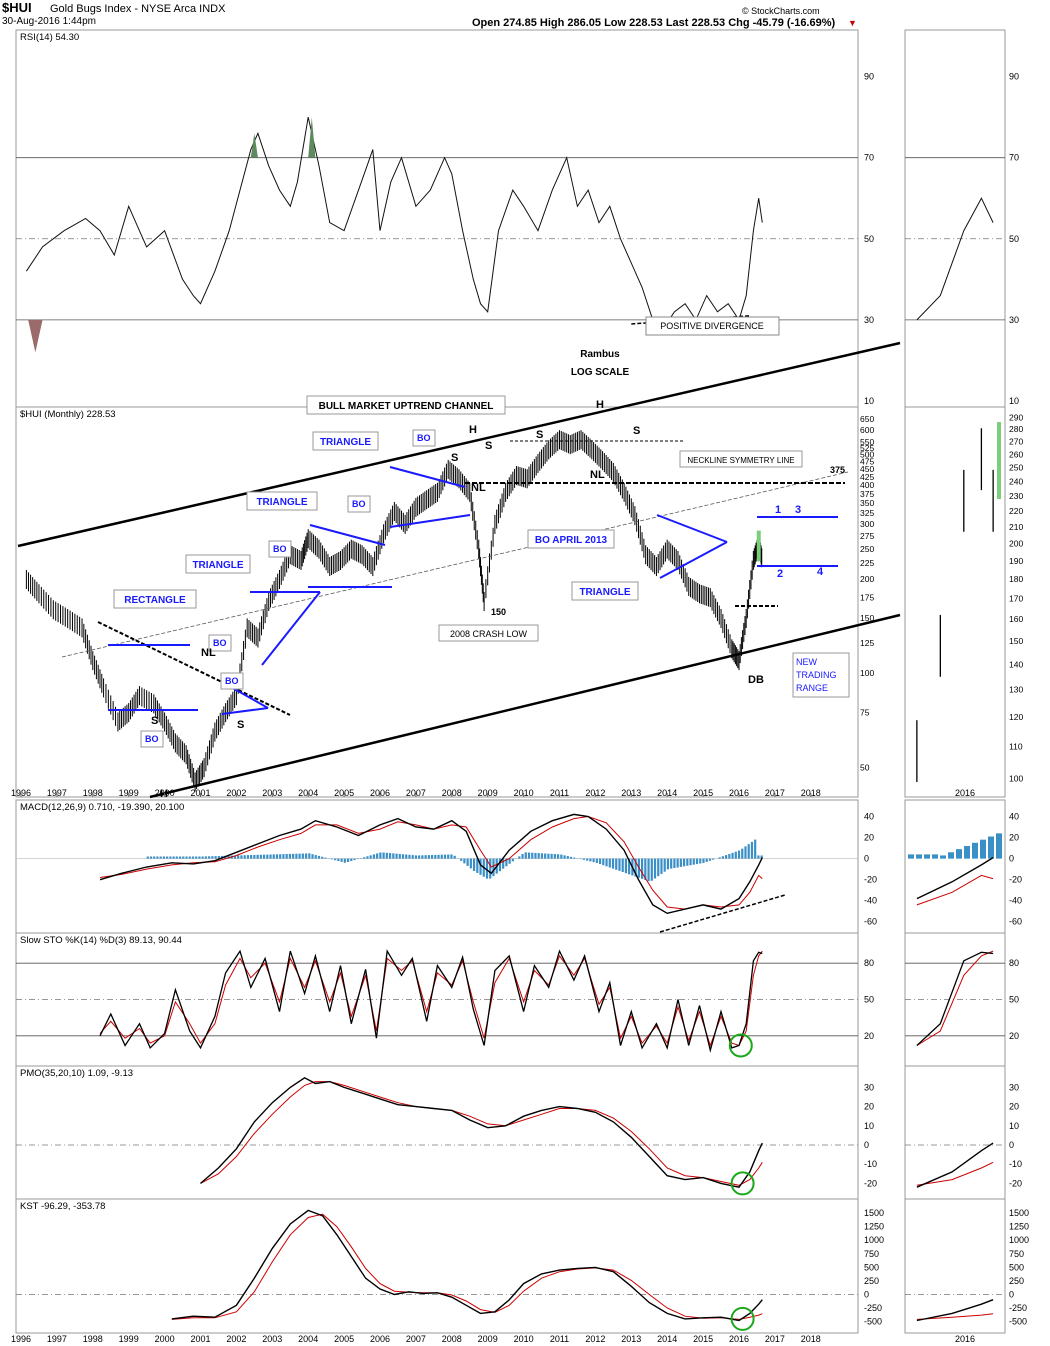 The image size is (1050, 1346). What do you see at coordinates (781, 11) in the screenshot?
I see `copyright: © StockCharts.com` at bounding box center [781, 11].